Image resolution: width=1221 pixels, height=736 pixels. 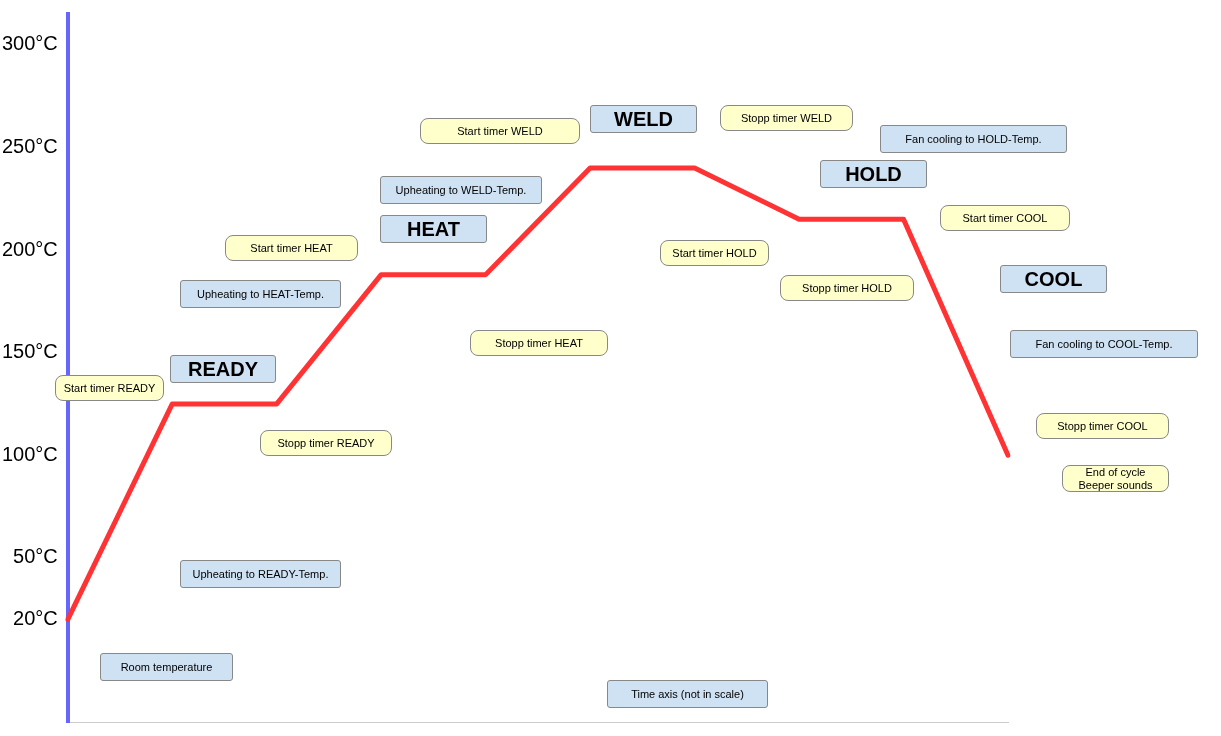 I want to click on y-tick-label: 150°C, so click(x=30, y=351).